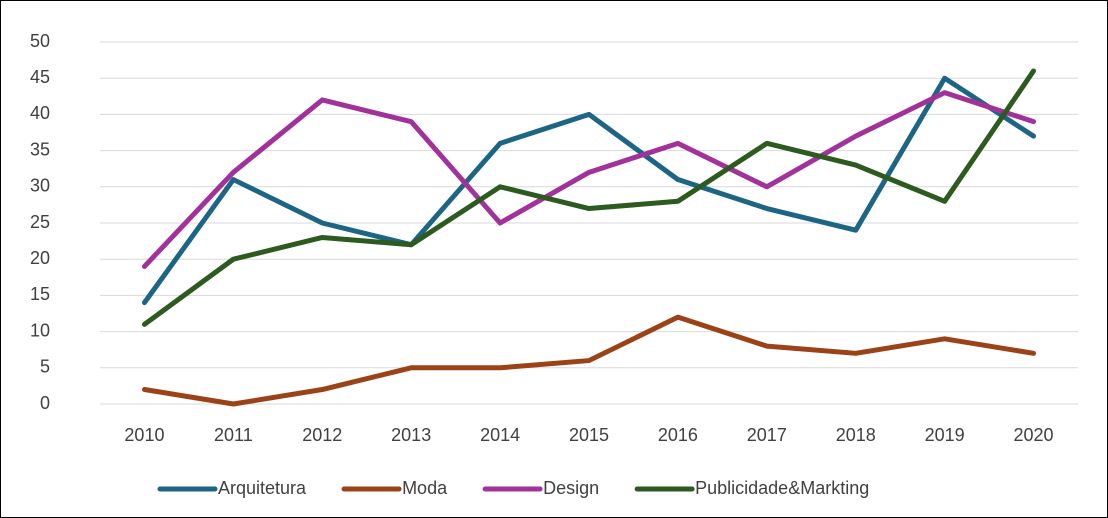  Describe the element at coordinates (40, 222) in the screenshot. I see `y-tick-label: 25` at that location.